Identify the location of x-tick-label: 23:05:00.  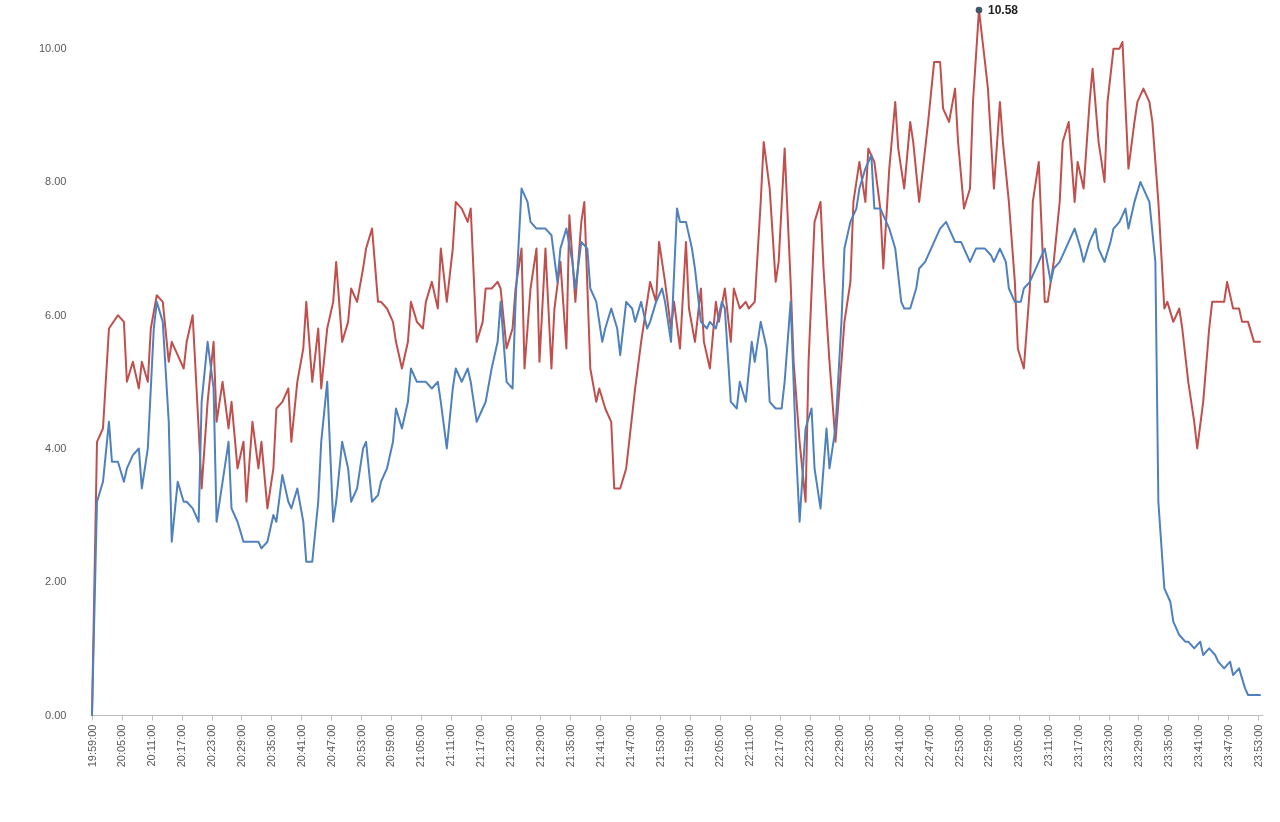
(1018, 746).